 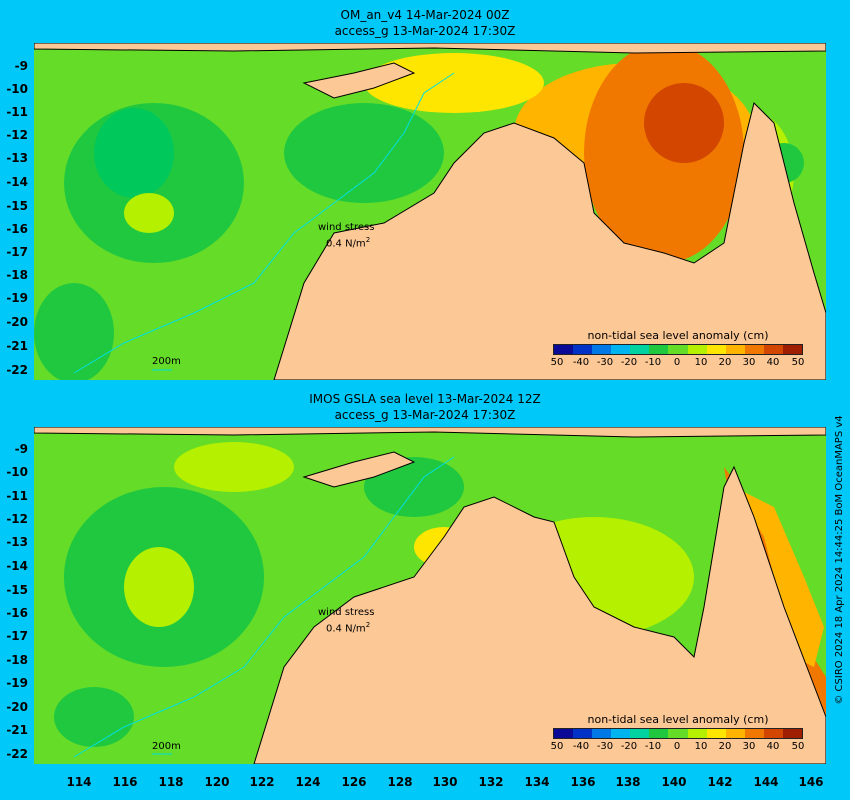 What do you see at coordinates (537, 782) in the screenshot?
I see `lon-label: 134` at bounding box center [537, 782].